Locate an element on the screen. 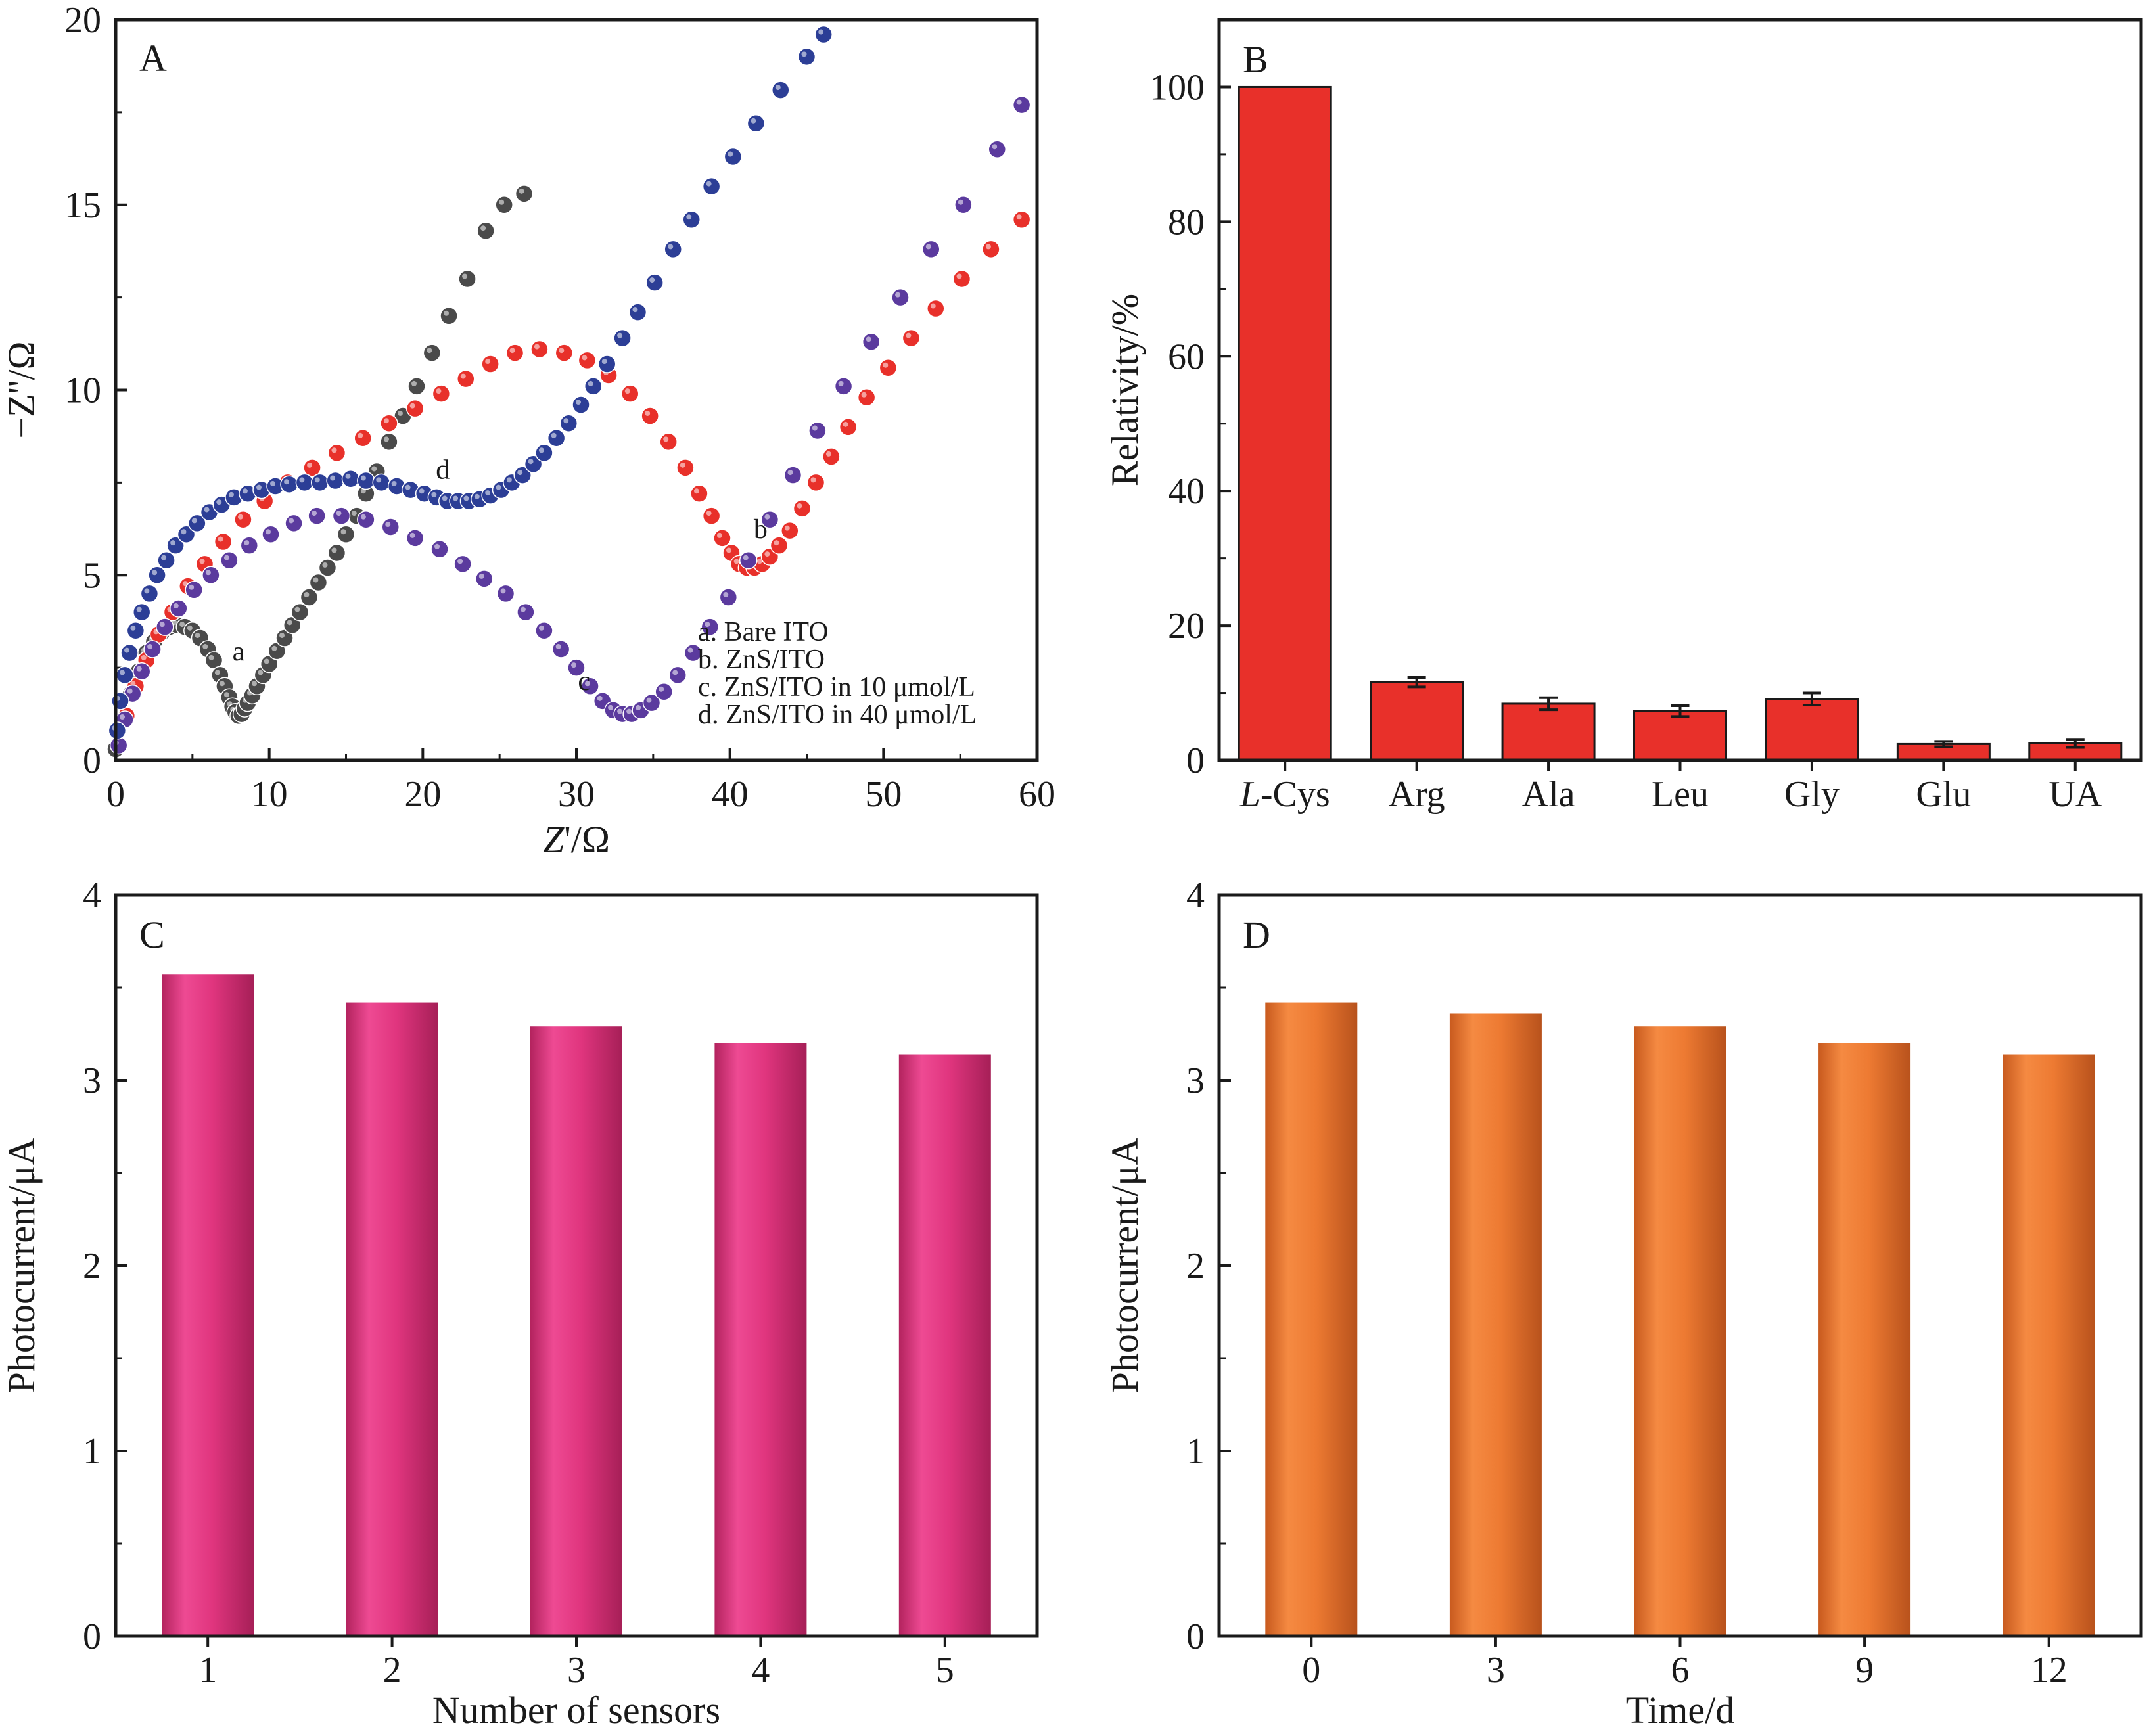  panel-d-ytick-label: 0 is located at coordinates (1195, 1636).